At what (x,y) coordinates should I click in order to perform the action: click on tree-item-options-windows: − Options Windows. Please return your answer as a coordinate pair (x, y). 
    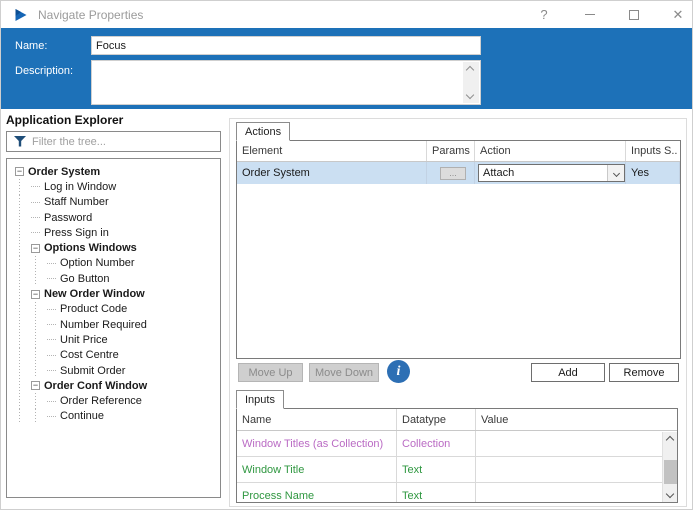
    Looking at the image, I should click on (117, 248).